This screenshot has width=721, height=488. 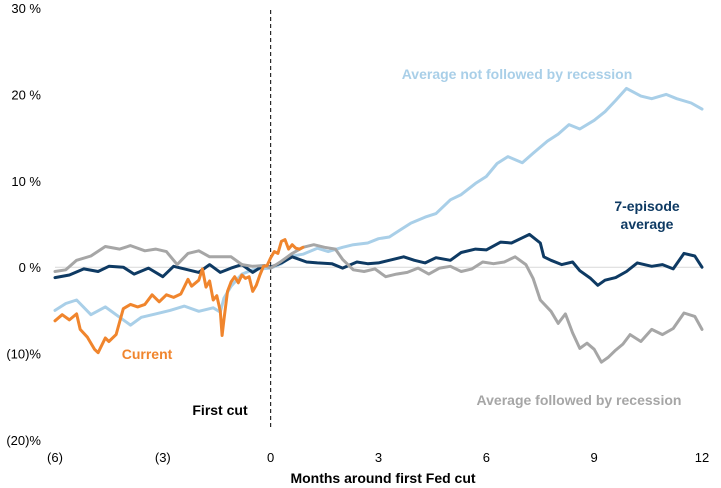 I want to click on x-axis-ticks: (6) (3) 0 3 6 9 12, so click(x=378, y=457).